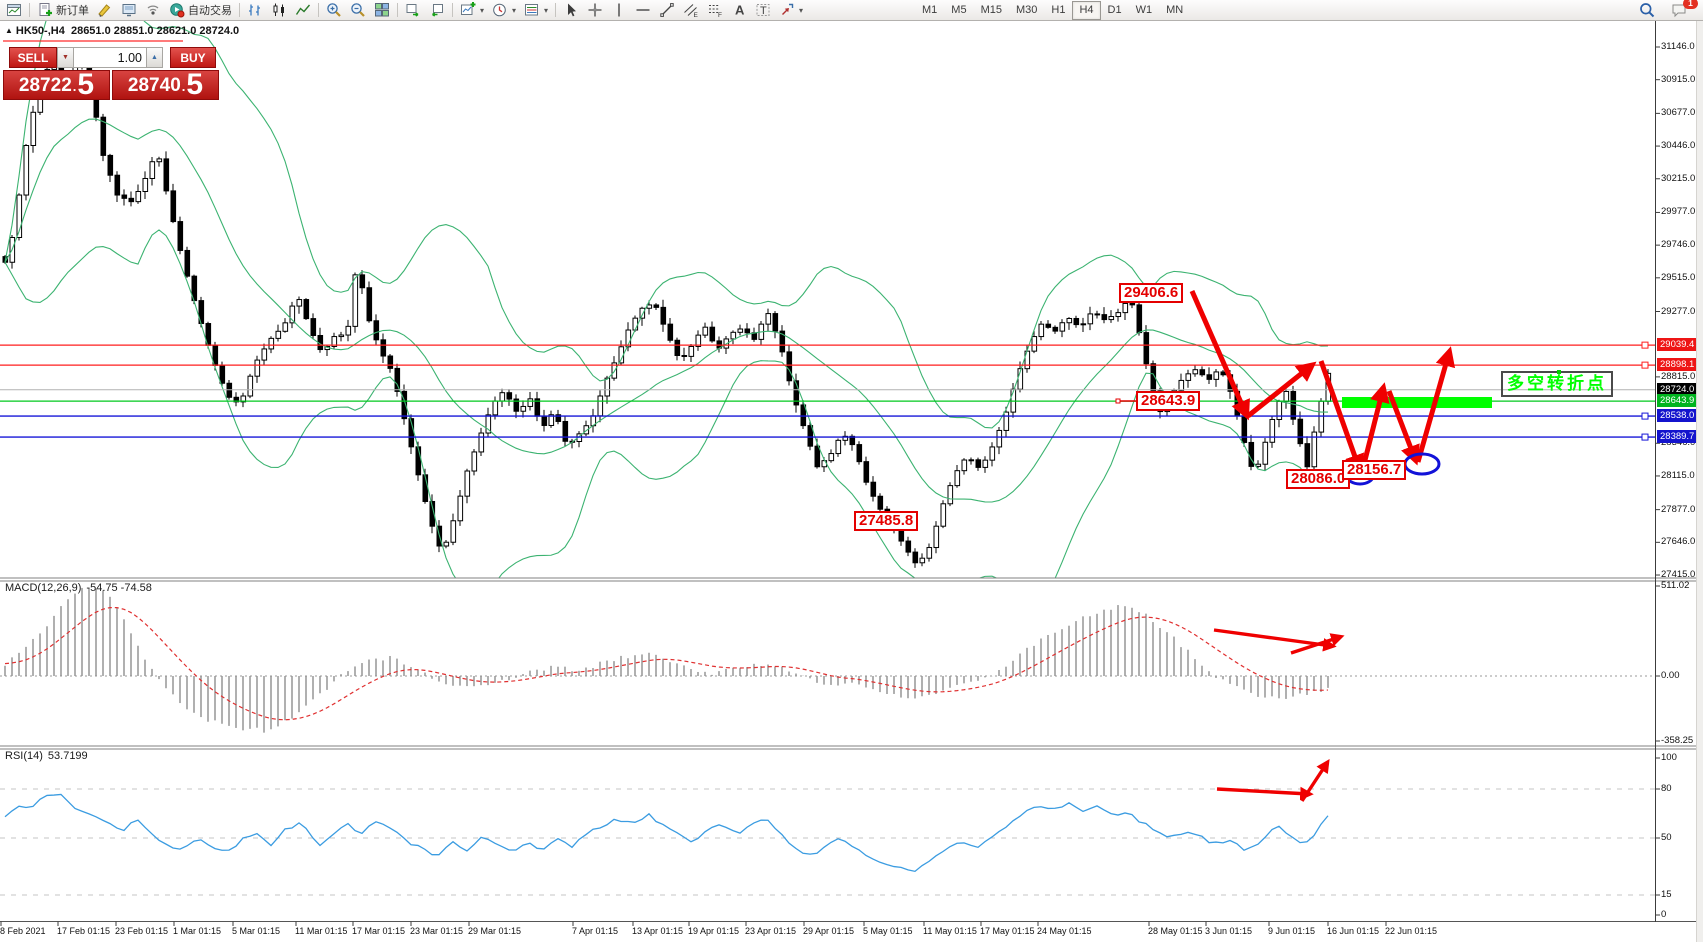  I want to click on template-icon, so click(532, 10).